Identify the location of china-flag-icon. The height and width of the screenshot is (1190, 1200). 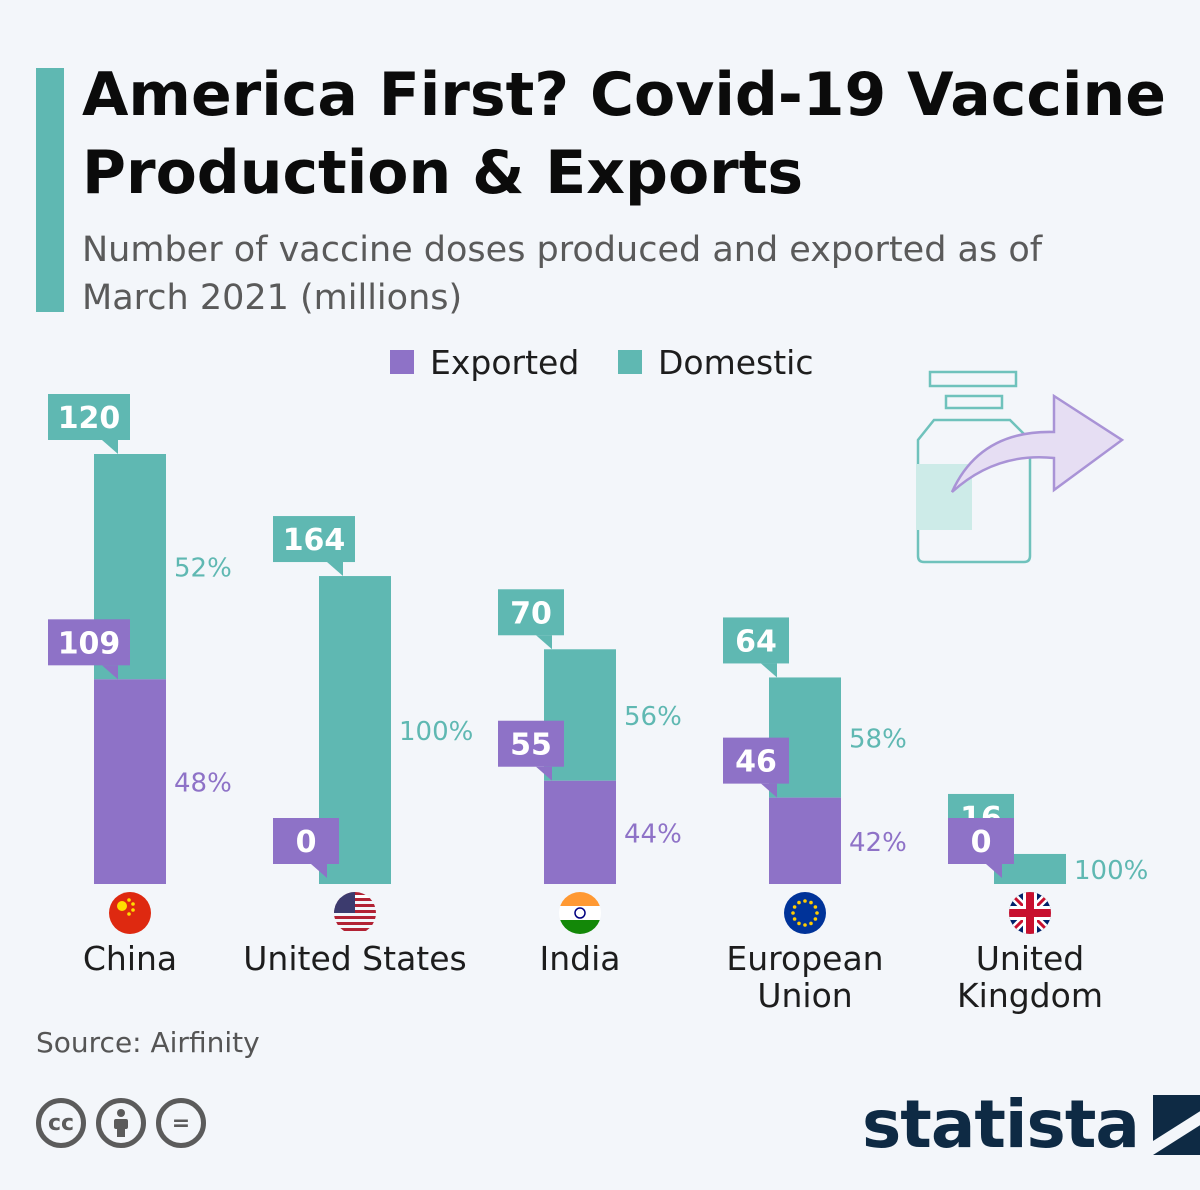
(130, 913).